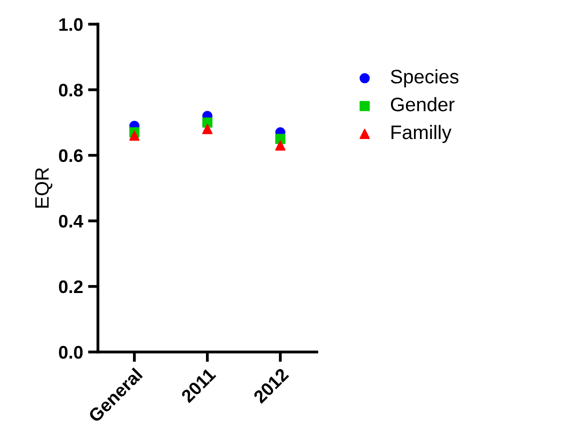  I want to click on y-axis-title: EQR, so click(43, 188).